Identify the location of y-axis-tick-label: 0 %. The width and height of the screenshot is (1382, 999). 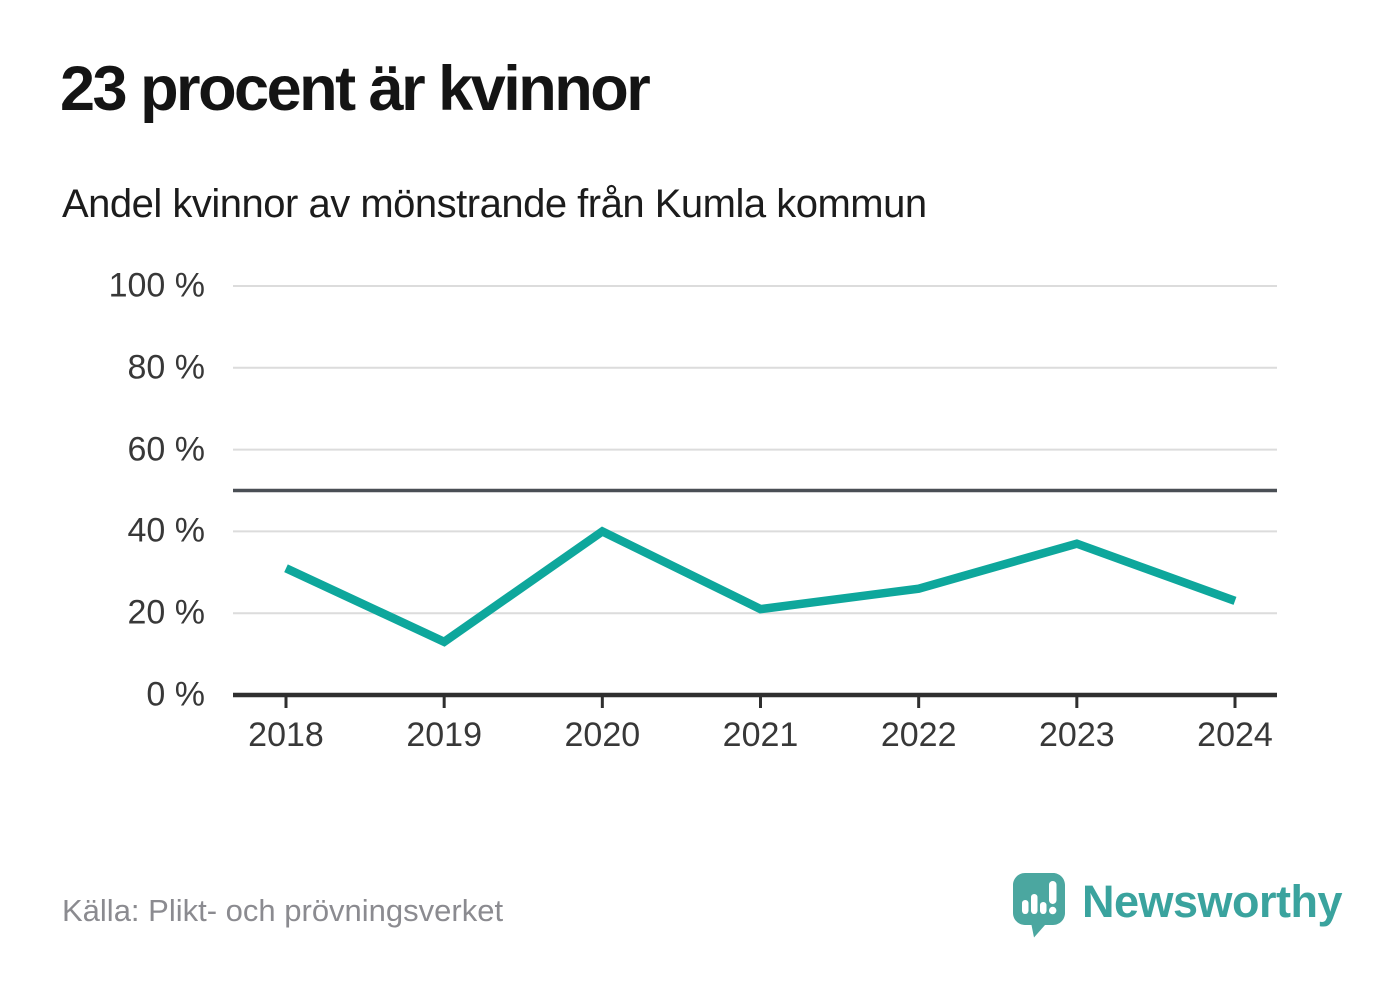
(175, 694).